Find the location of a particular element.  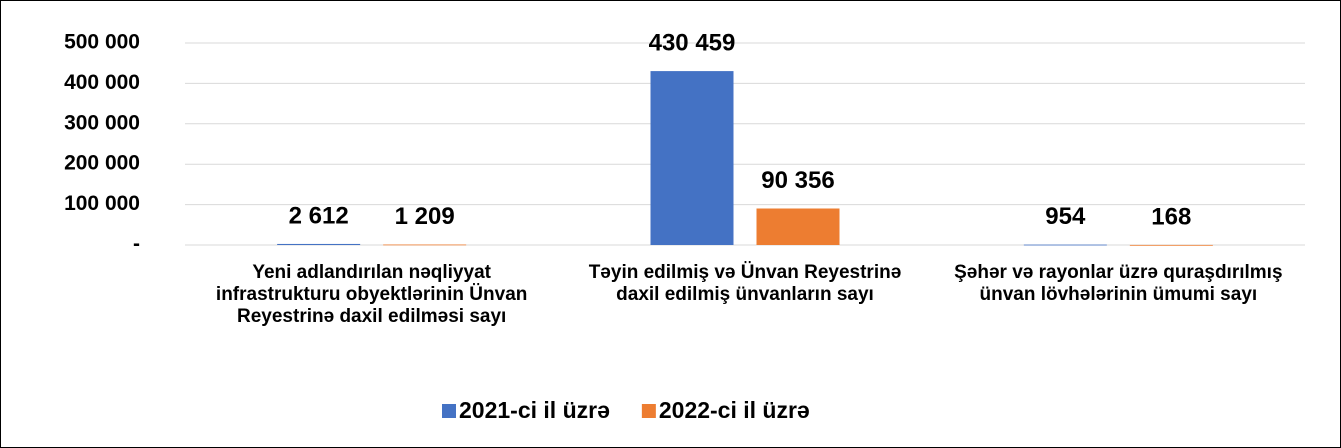

data-label: 954 is located at coordinates (1065, 216).